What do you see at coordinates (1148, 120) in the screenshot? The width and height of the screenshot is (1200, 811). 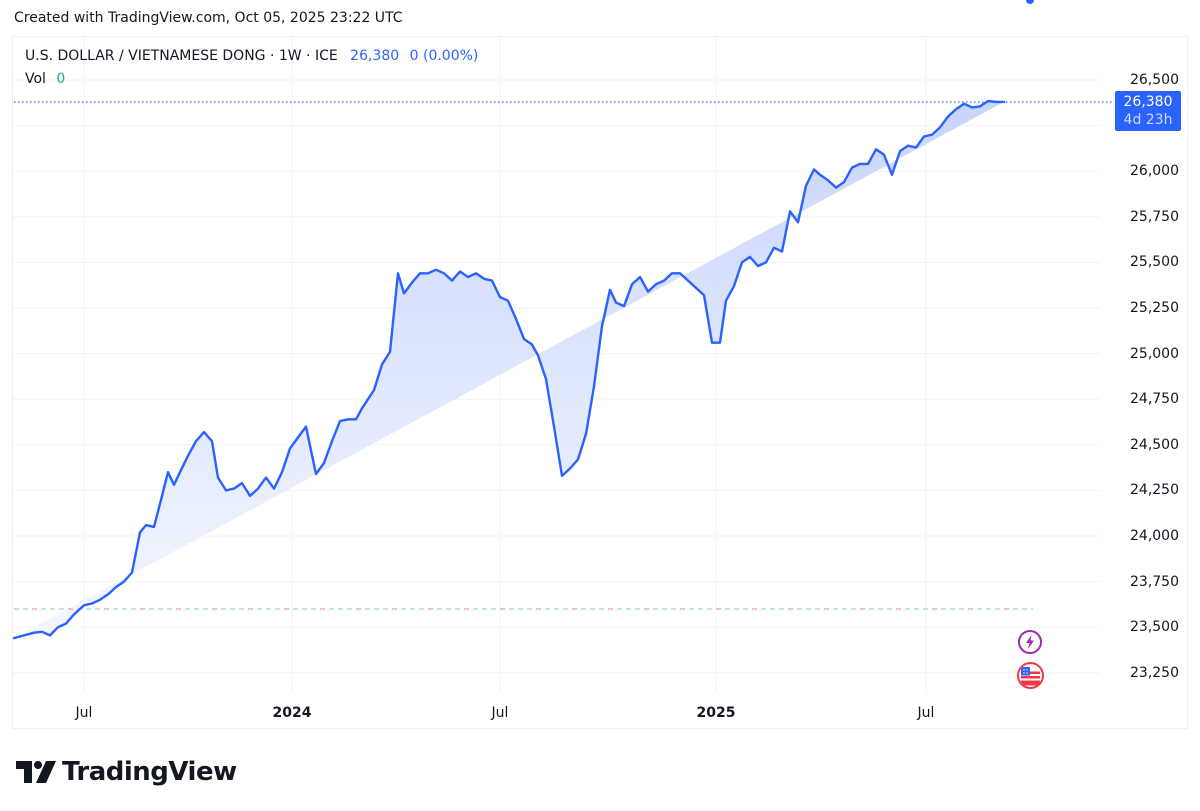 I see `bar-countdown: 4d 23h` at bounding box center [1148, 120].